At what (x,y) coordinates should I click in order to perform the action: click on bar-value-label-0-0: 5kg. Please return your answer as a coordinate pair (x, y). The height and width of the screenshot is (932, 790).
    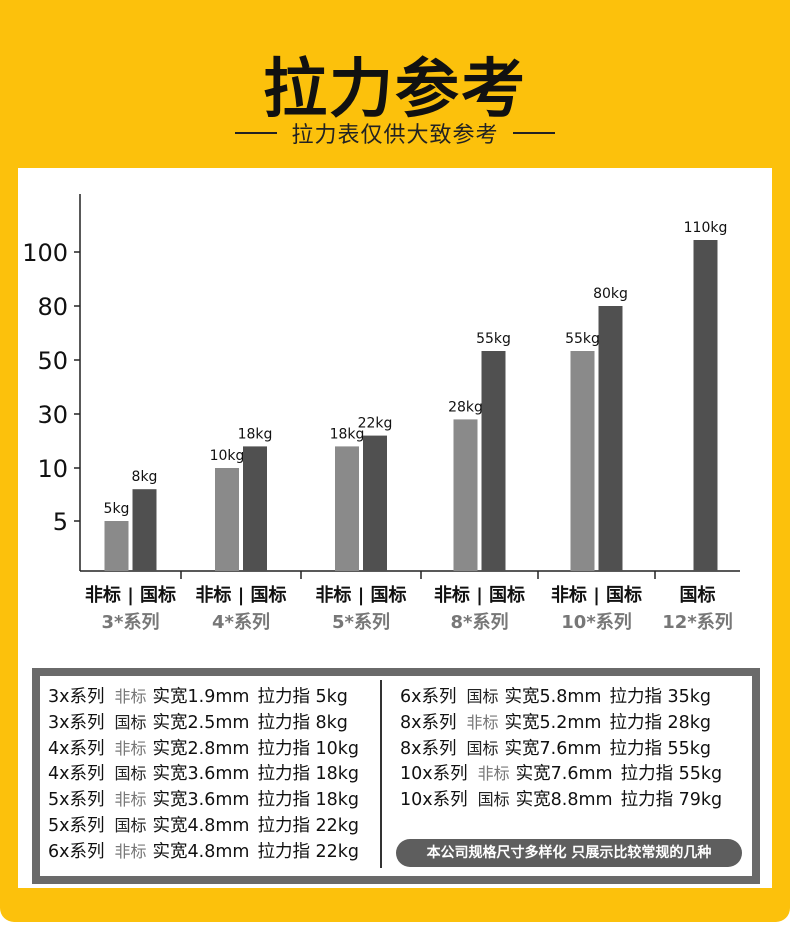
    Looking at the image, I should click on (117, 509).